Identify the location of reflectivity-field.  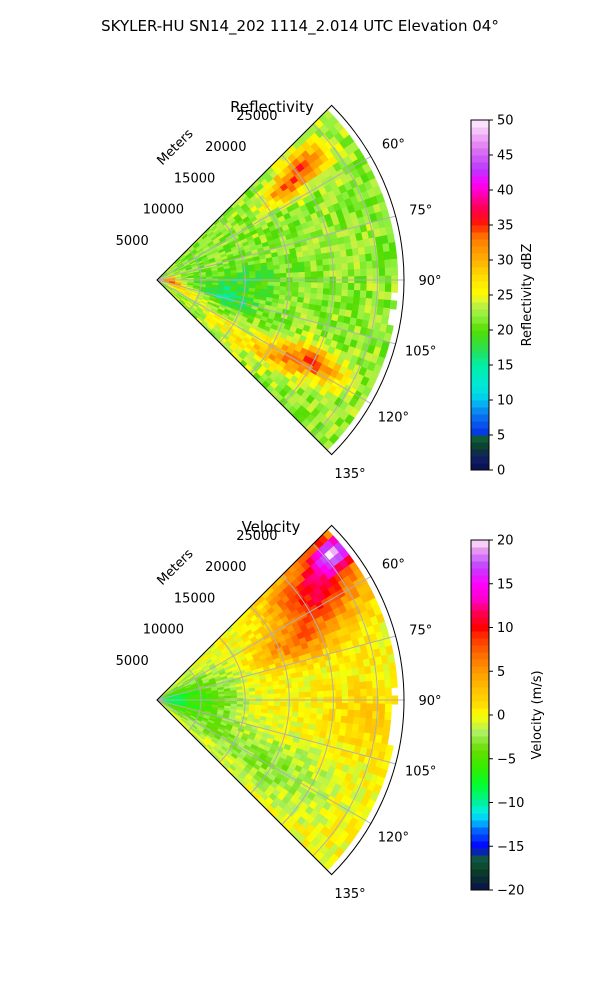
(277, 280).